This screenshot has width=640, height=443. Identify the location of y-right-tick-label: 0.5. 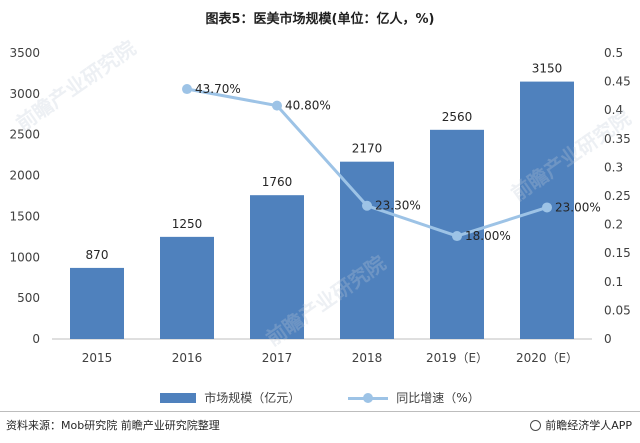
(613, 53).